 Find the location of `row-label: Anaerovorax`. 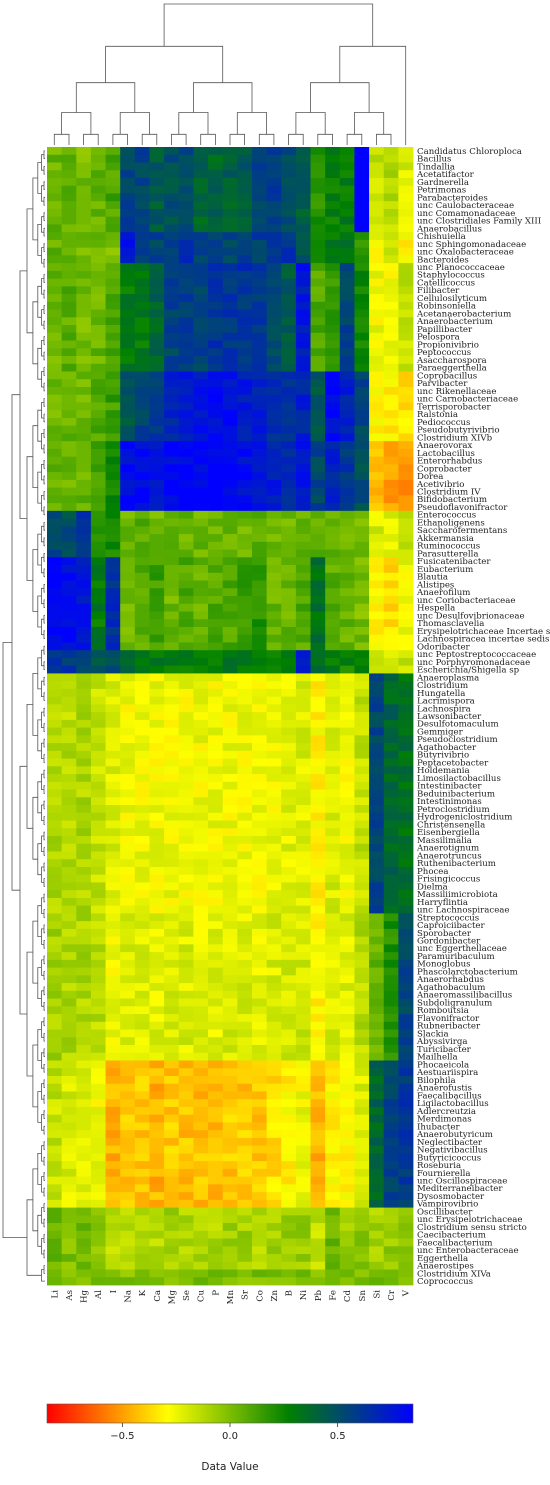

row-label: Anaerovorax is located at coordinates (444, 446).